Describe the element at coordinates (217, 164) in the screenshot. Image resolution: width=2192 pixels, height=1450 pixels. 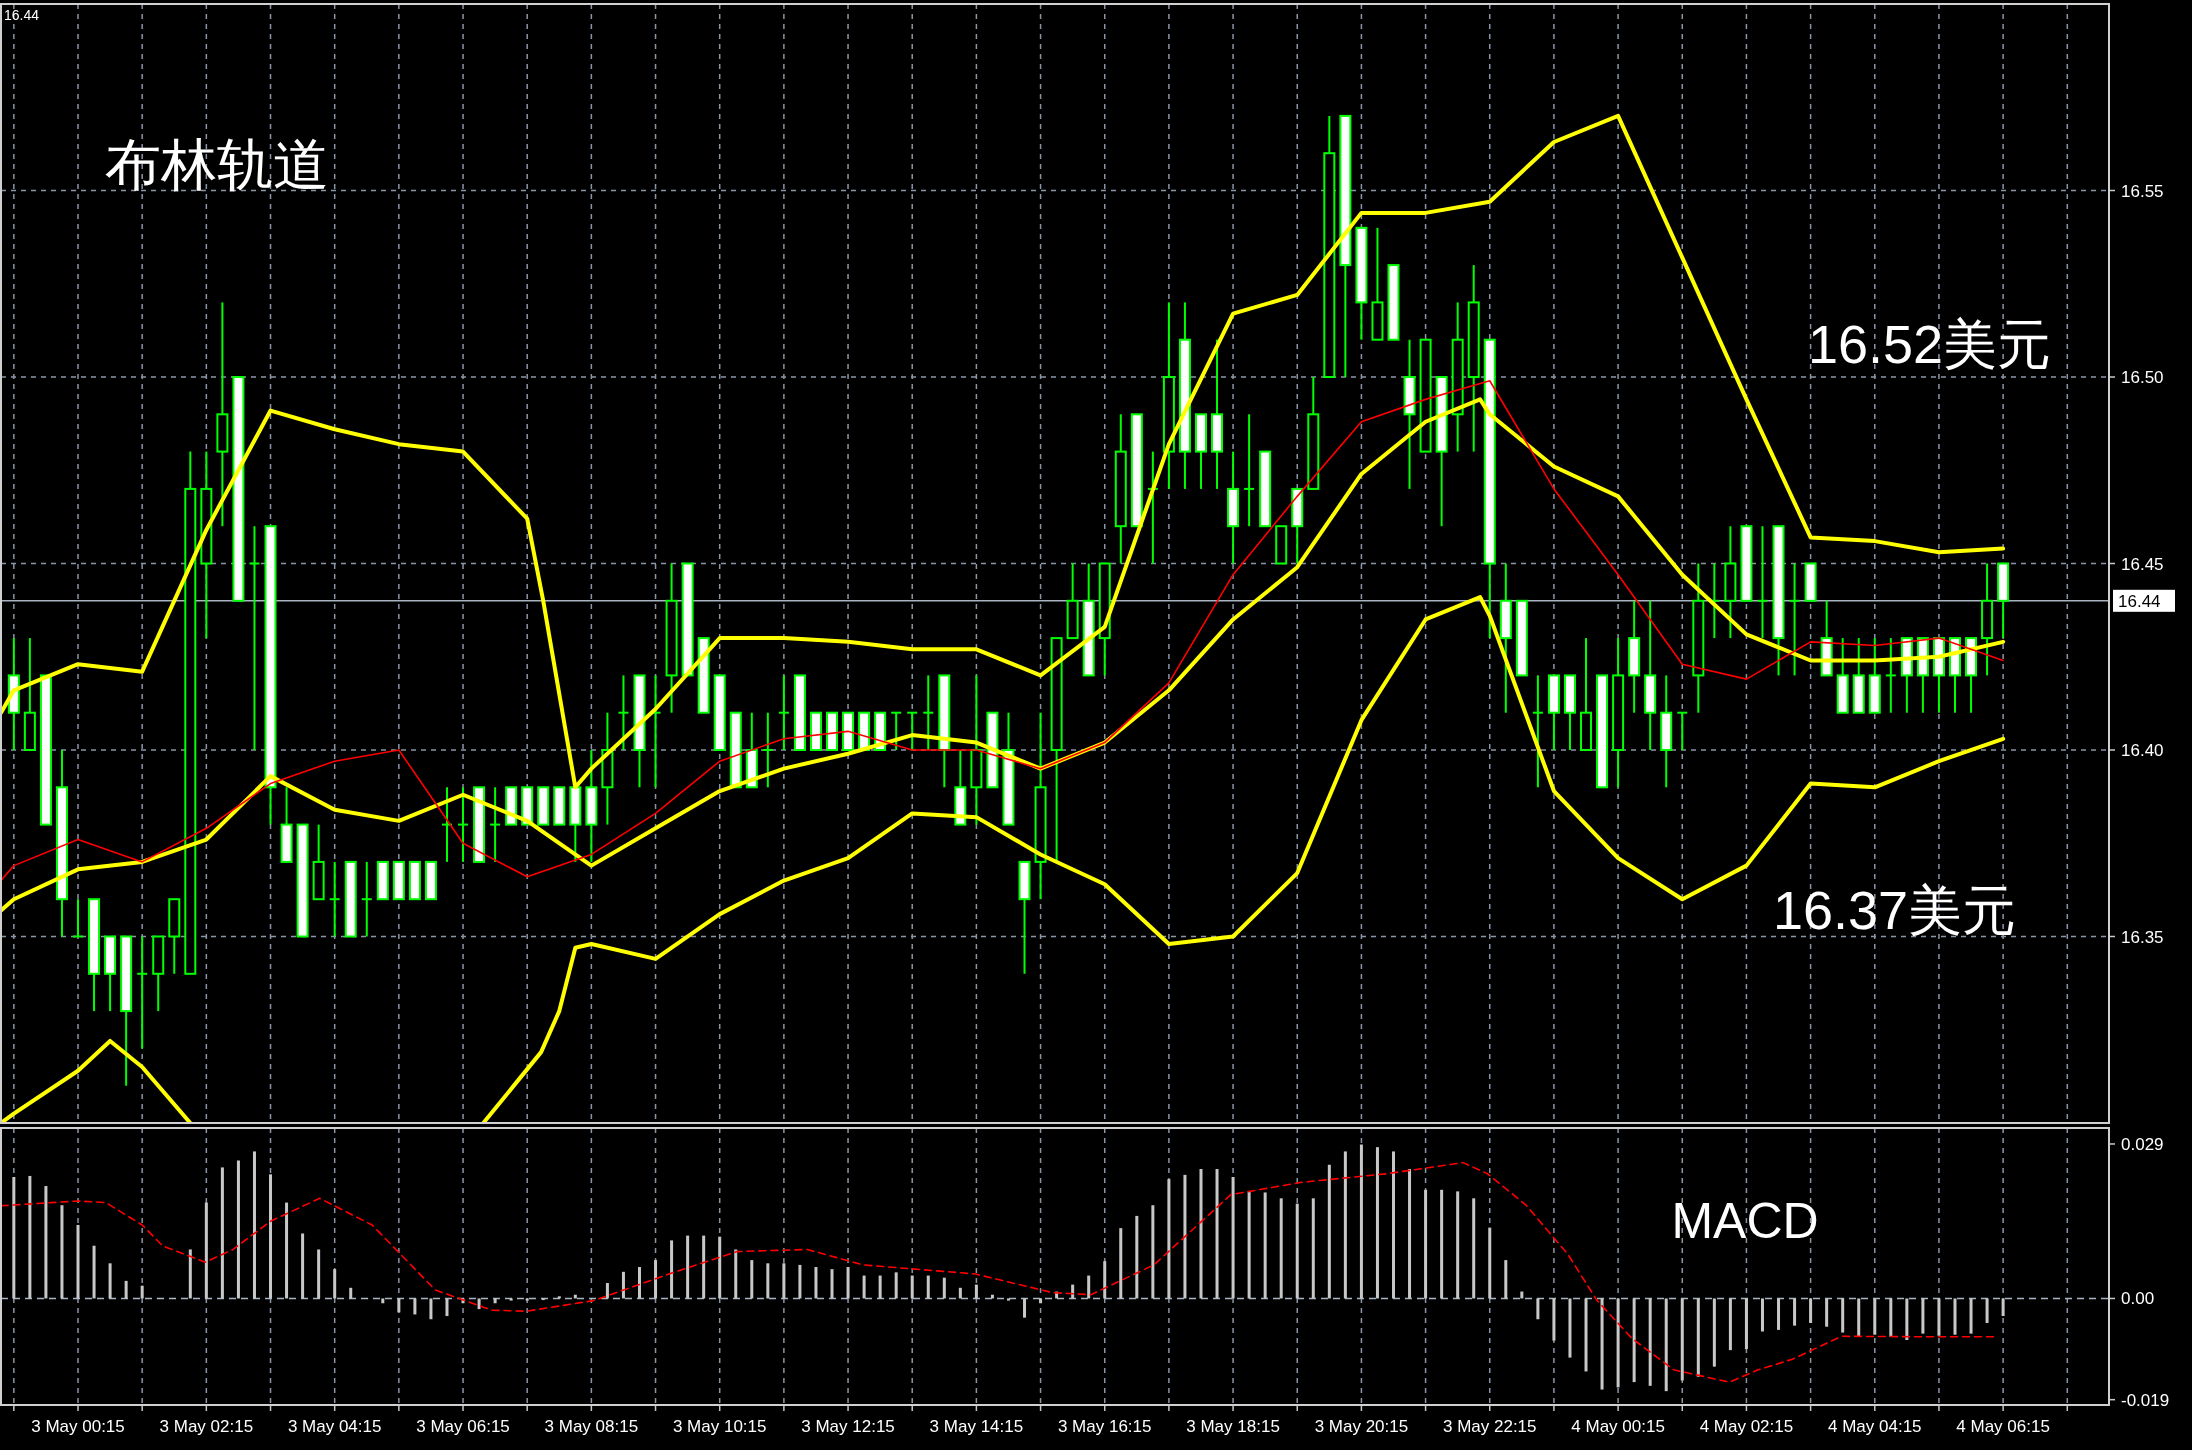
I see `text: 布林轨道` at that location.